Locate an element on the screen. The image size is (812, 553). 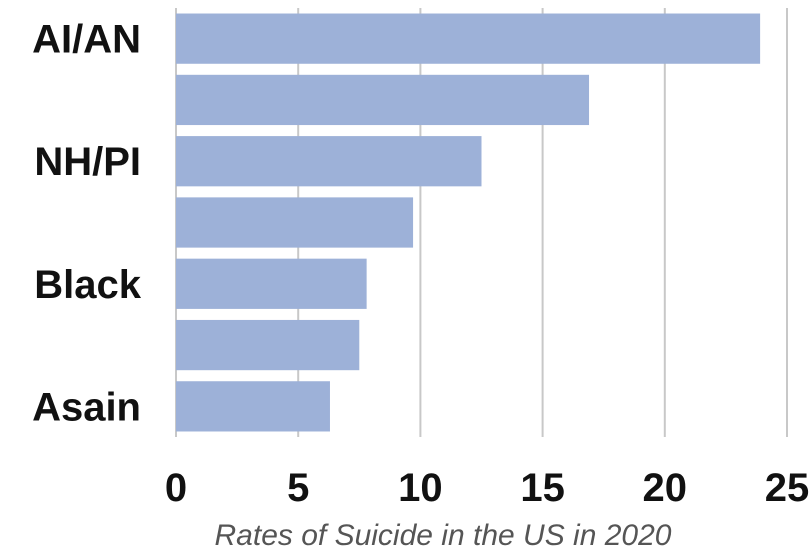
x-tick-label: 25 is located at coordinates (787, 488).